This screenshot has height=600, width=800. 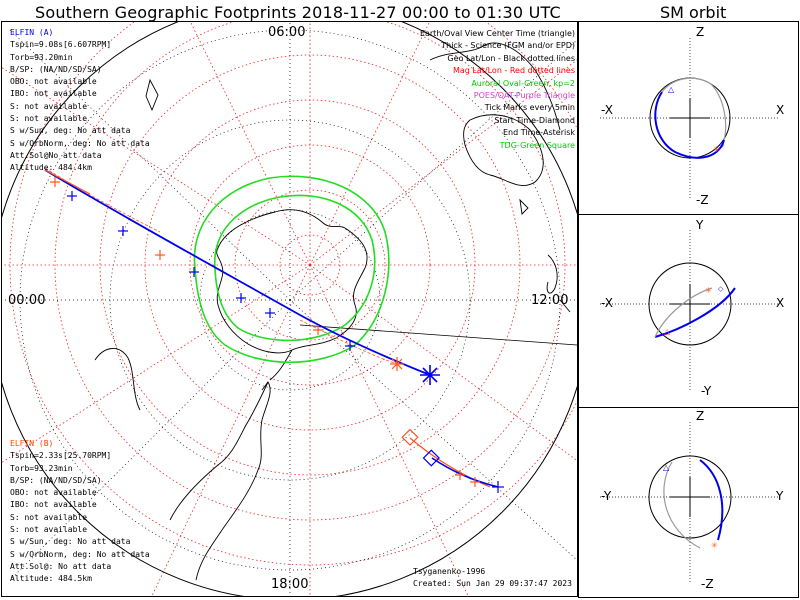 I want to click on elfin-b-info-line: B/SP: (NA/ND/SD/SA), so click(x=56, y=480).